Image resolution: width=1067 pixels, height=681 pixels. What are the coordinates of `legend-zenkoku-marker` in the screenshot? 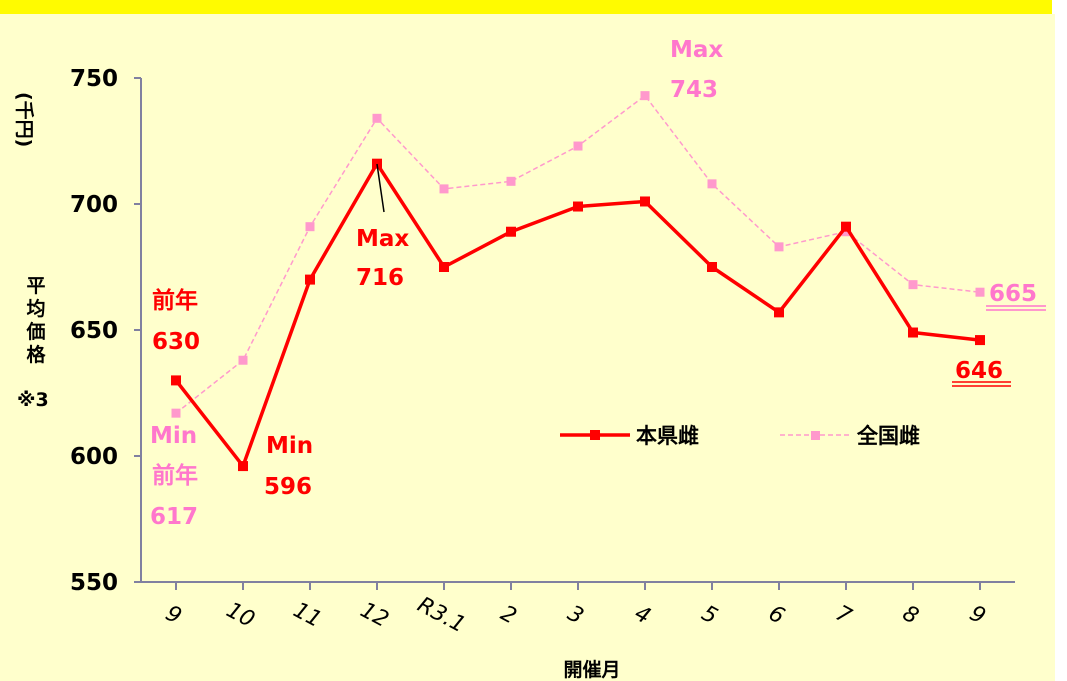 It's located at (815, 435).